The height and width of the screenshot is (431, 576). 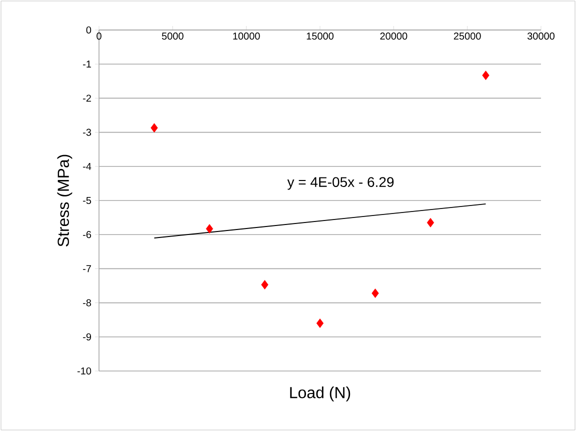 I want to click on x-tick-label: 20000, so click(x=394, y=36).